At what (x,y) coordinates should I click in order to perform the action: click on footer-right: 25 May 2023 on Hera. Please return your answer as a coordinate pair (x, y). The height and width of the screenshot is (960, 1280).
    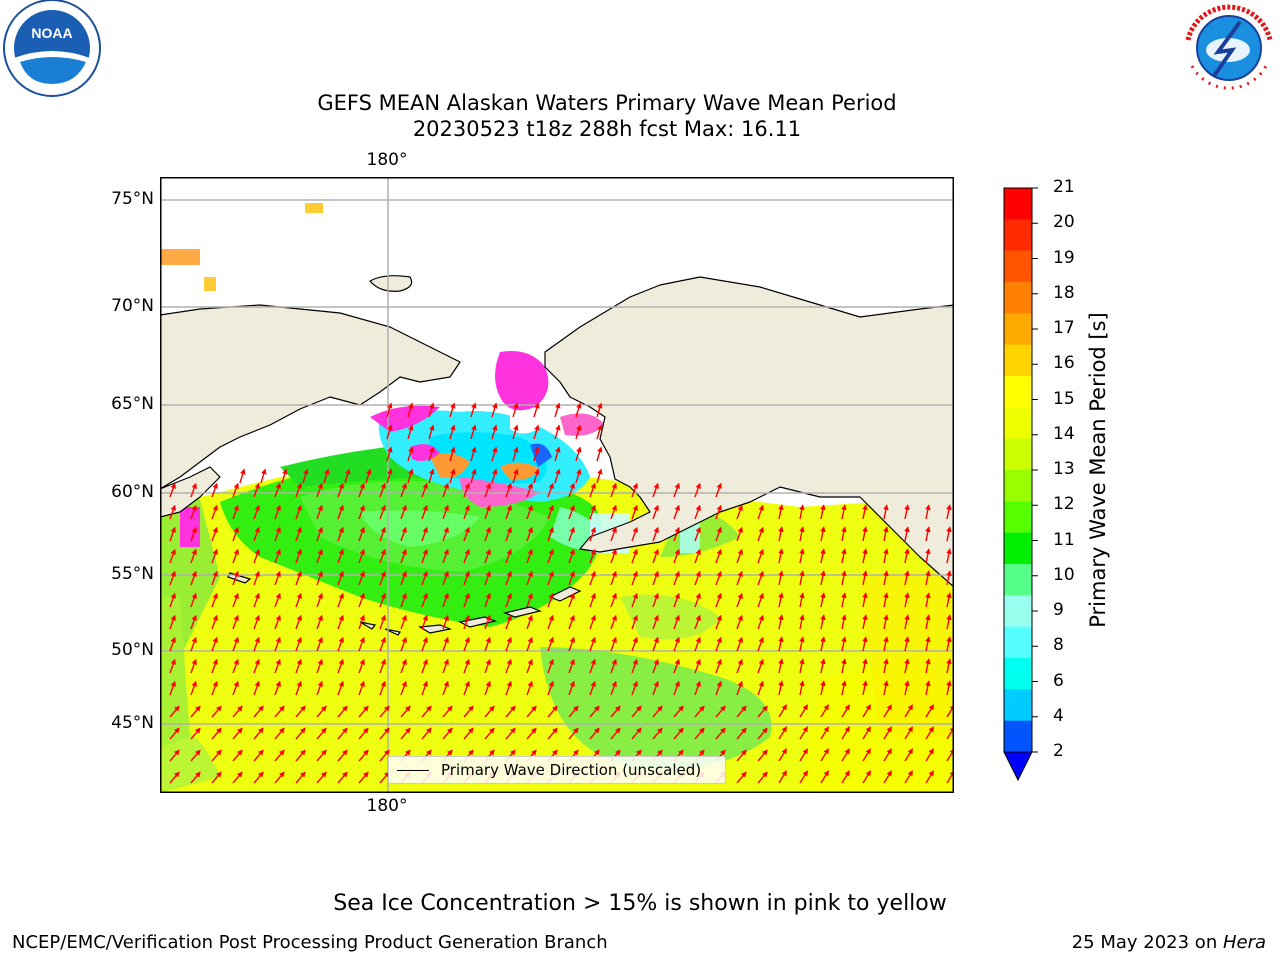
    Looking at the image, I should click on (1169, 942).